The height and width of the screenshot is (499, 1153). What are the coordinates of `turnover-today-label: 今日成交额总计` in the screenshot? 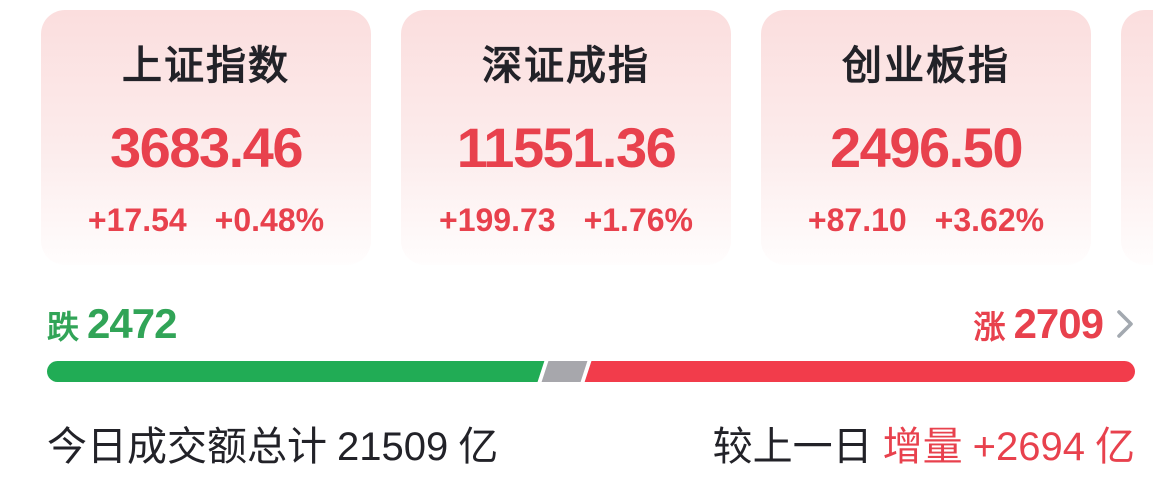 It's located at (187, 447).